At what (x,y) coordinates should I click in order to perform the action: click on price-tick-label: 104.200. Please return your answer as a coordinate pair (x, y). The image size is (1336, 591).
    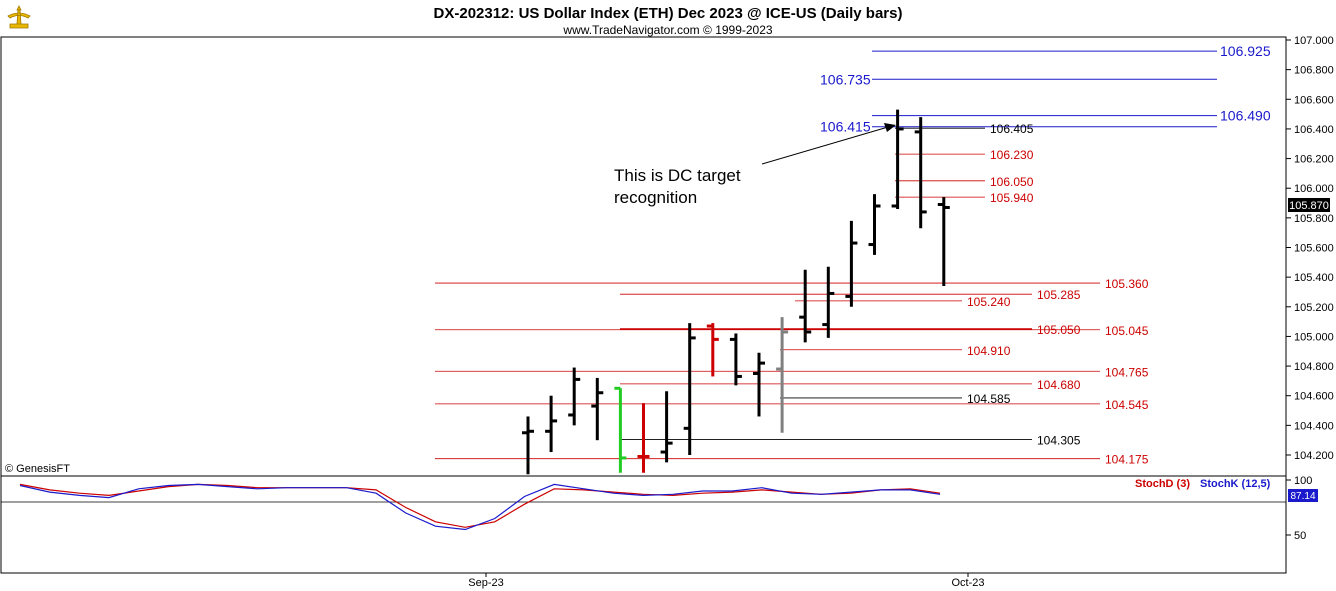
    Looking at the image, I should click on (1314, 456).